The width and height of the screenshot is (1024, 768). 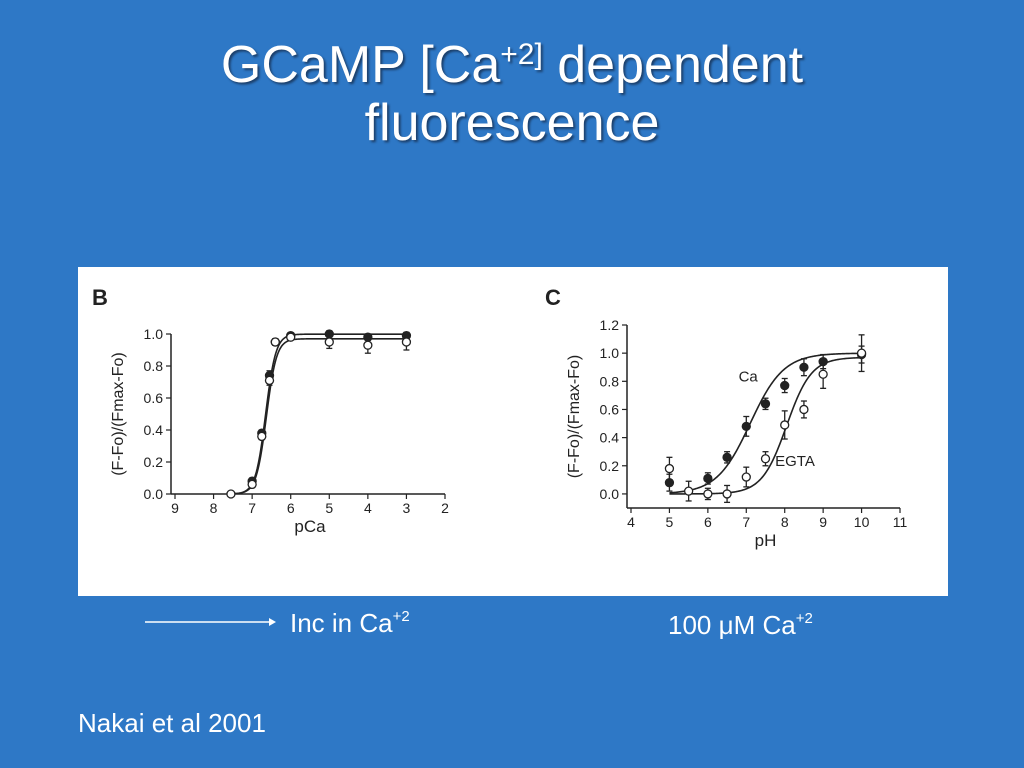 I want to click on x-tick-label: 2, so click(x=445, y=508).